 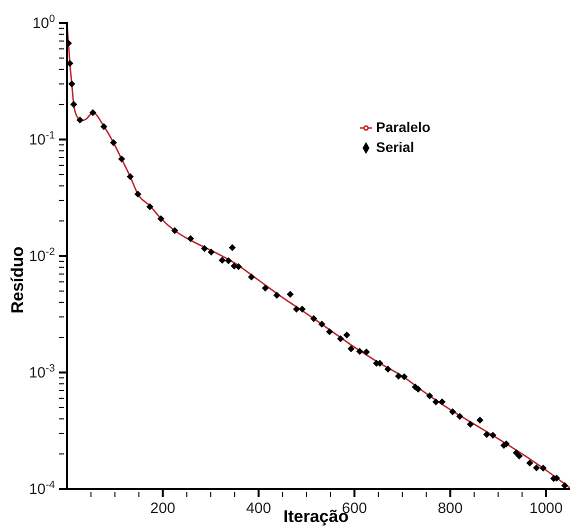 I want to click on legend-label: Serial, so click(x=395, y=147).